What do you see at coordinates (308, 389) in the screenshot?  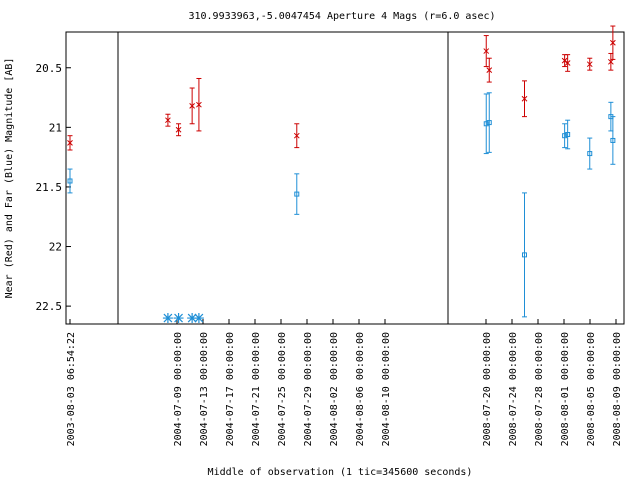 I see `x-tick-label: 2004-07-29 00:00:00` at bounding box center [308, 389].